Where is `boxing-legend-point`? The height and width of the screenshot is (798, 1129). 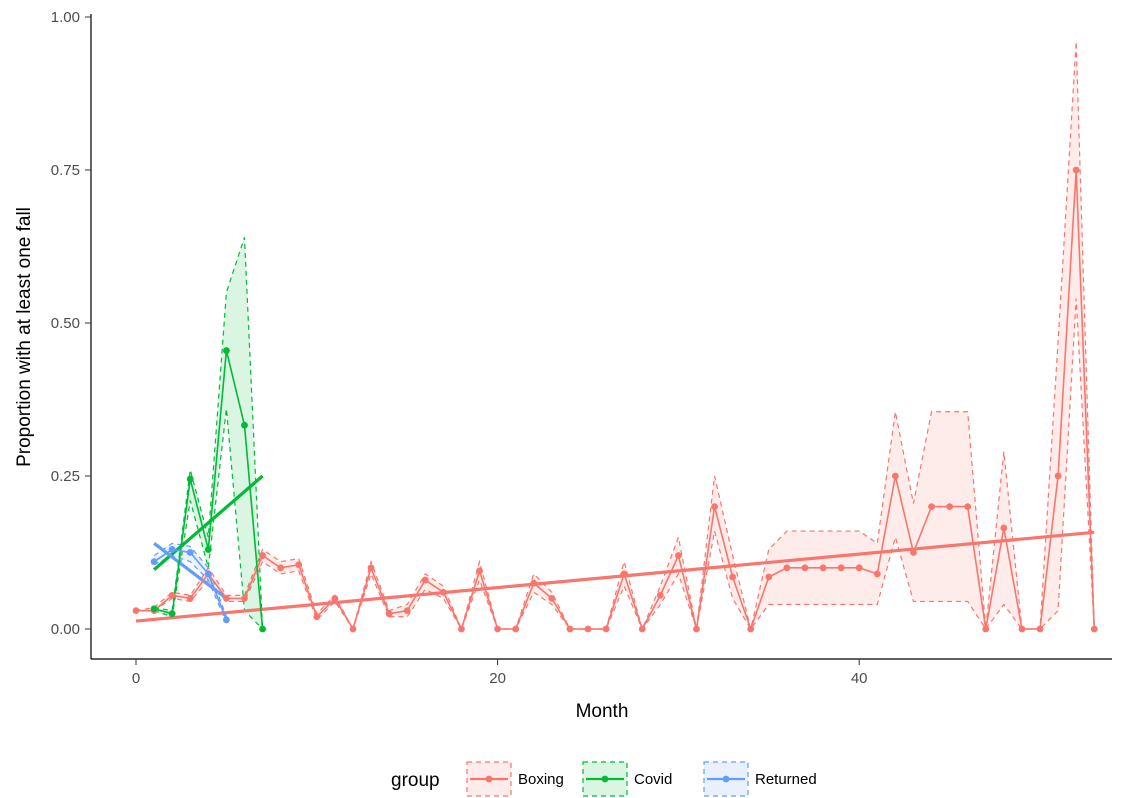
boxing-legend-point is located at coordinates (489, 779).